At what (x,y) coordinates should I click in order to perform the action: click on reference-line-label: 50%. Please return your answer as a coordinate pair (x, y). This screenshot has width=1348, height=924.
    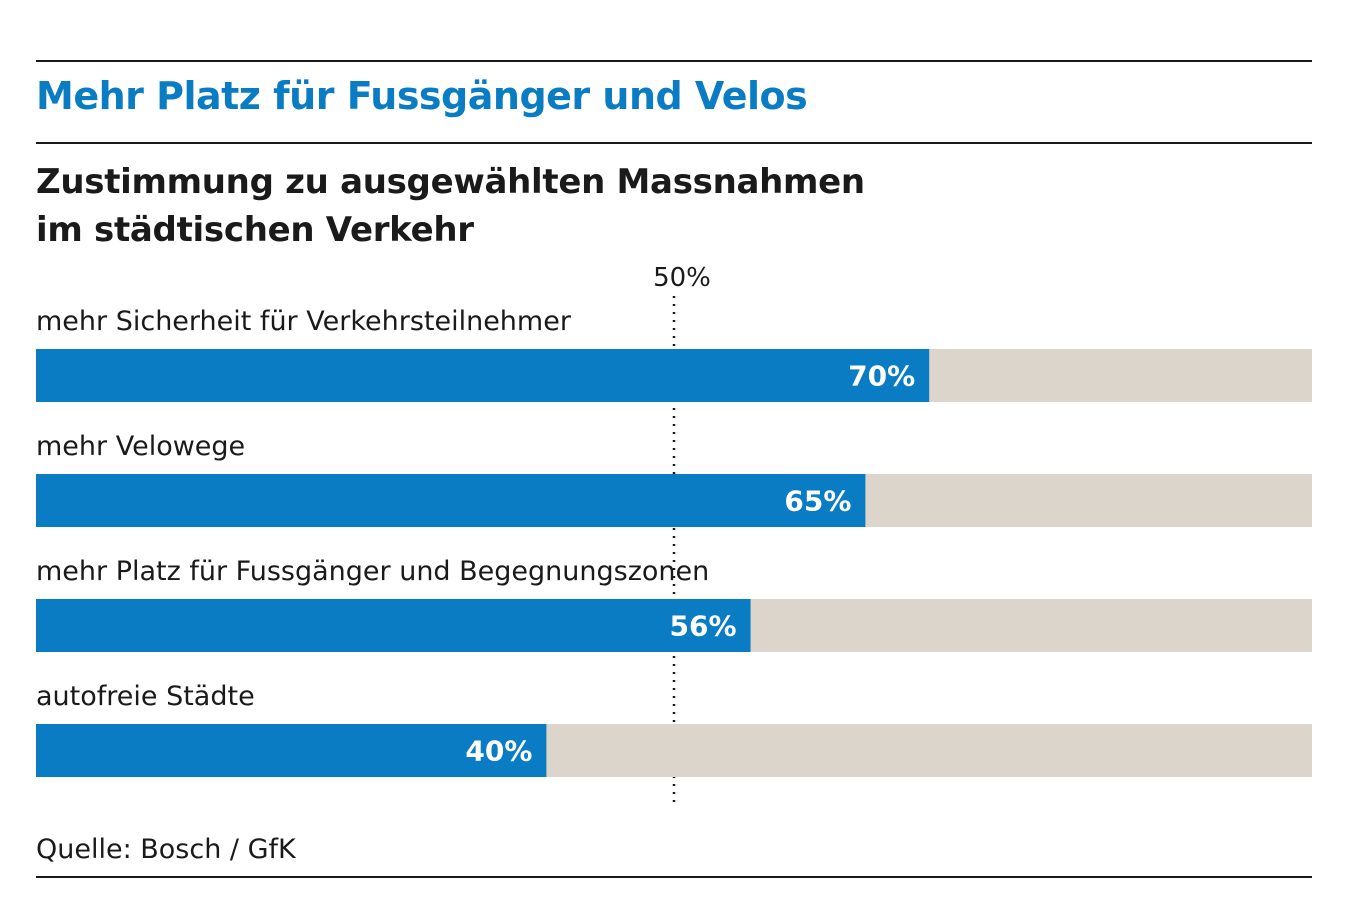
    Looking at the image, I should click on (682, 278).